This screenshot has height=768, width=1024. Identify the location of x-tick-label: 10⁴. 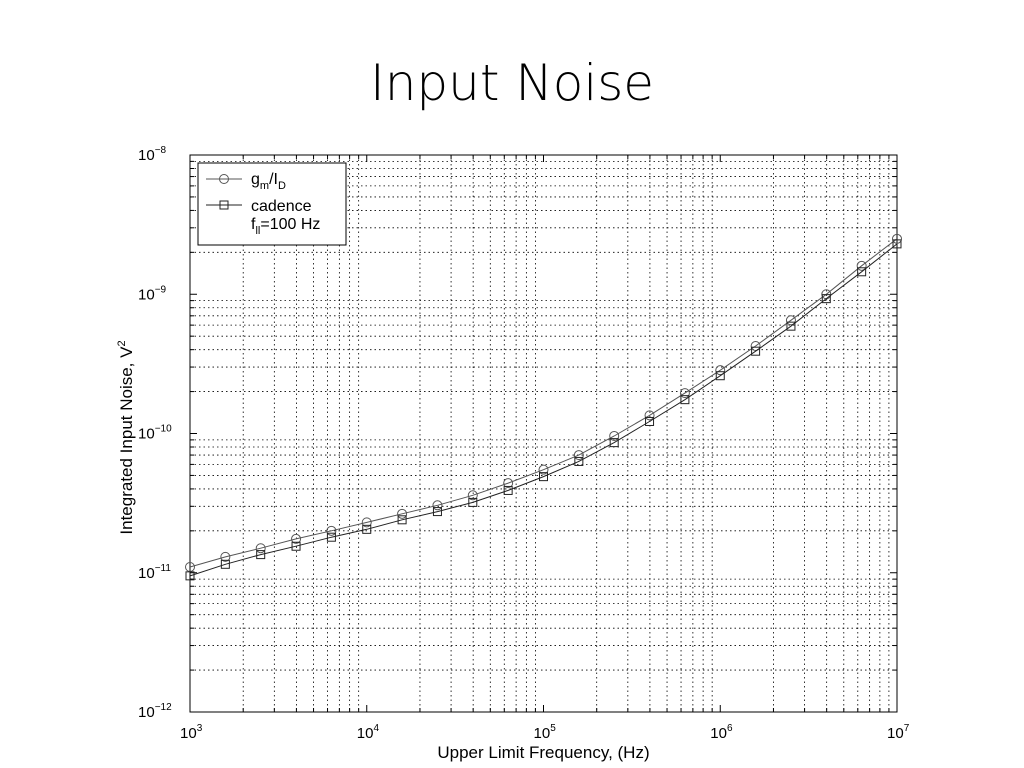
(368, 732).